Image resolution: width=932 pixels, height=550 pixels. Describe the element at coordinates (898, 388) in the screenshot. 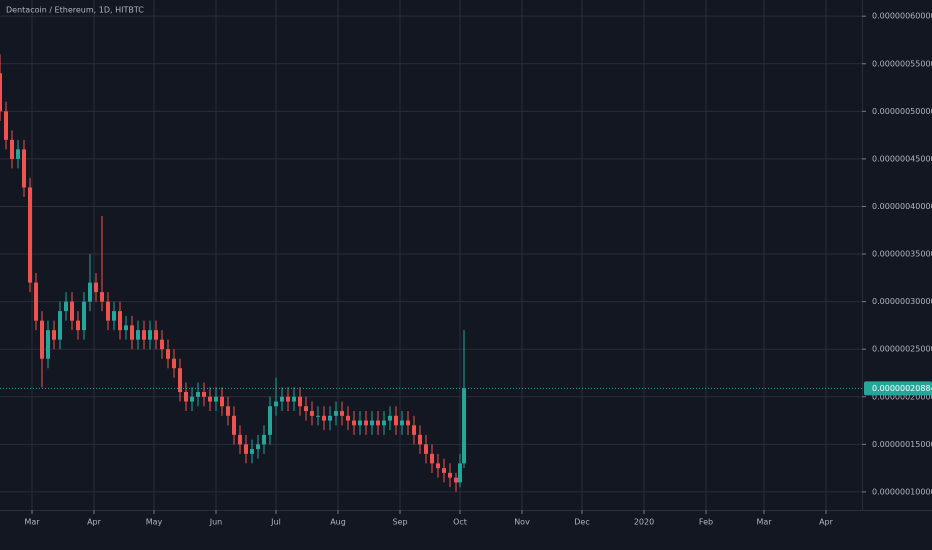

I see `last-price-badge` at that location.